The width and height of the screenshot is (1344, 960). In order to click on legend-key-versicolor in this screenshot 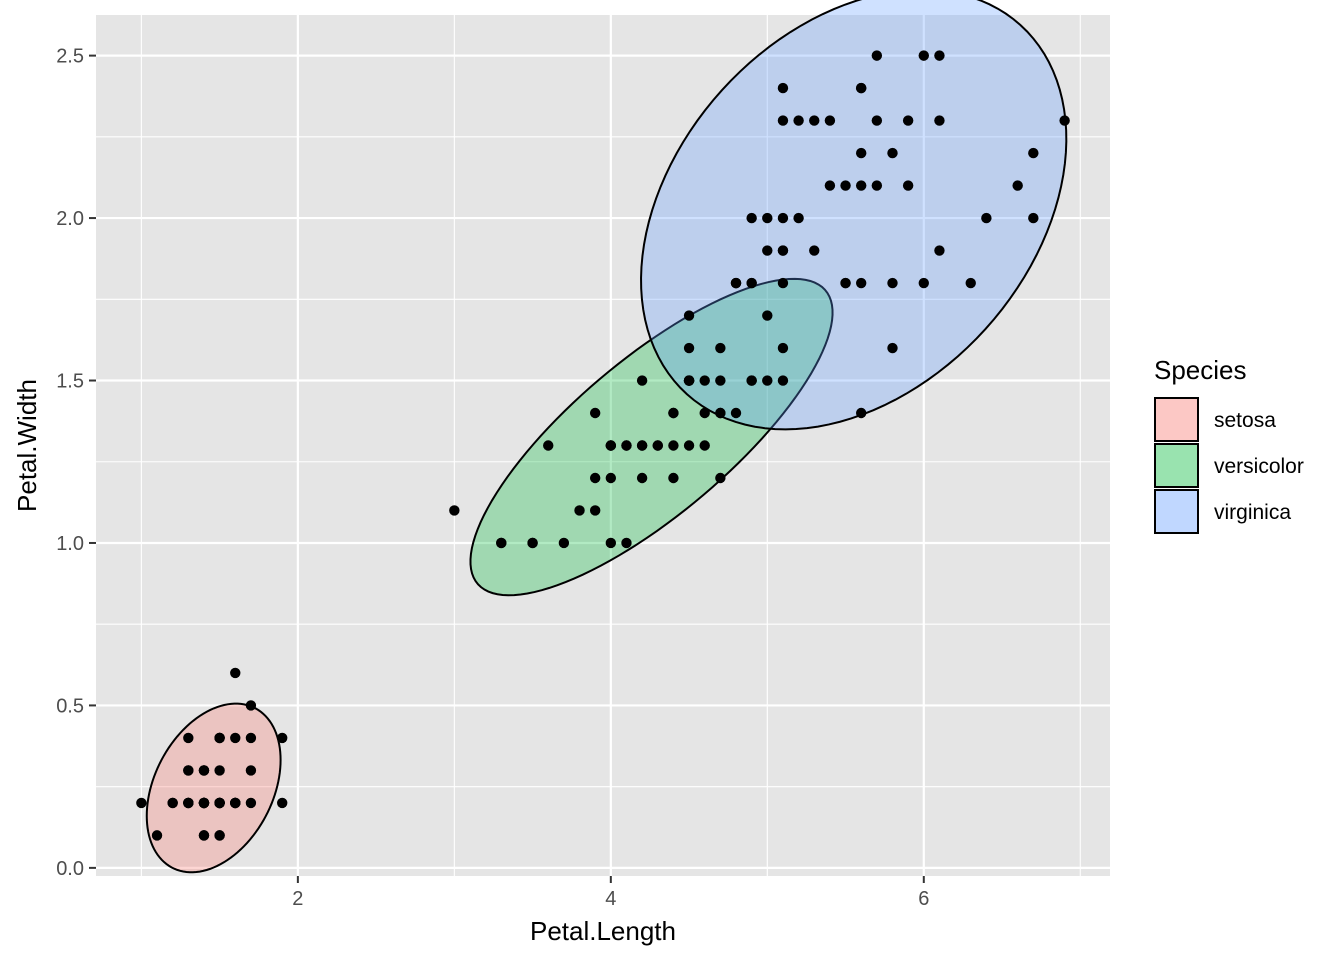, I will do `click(1176, 465)`.